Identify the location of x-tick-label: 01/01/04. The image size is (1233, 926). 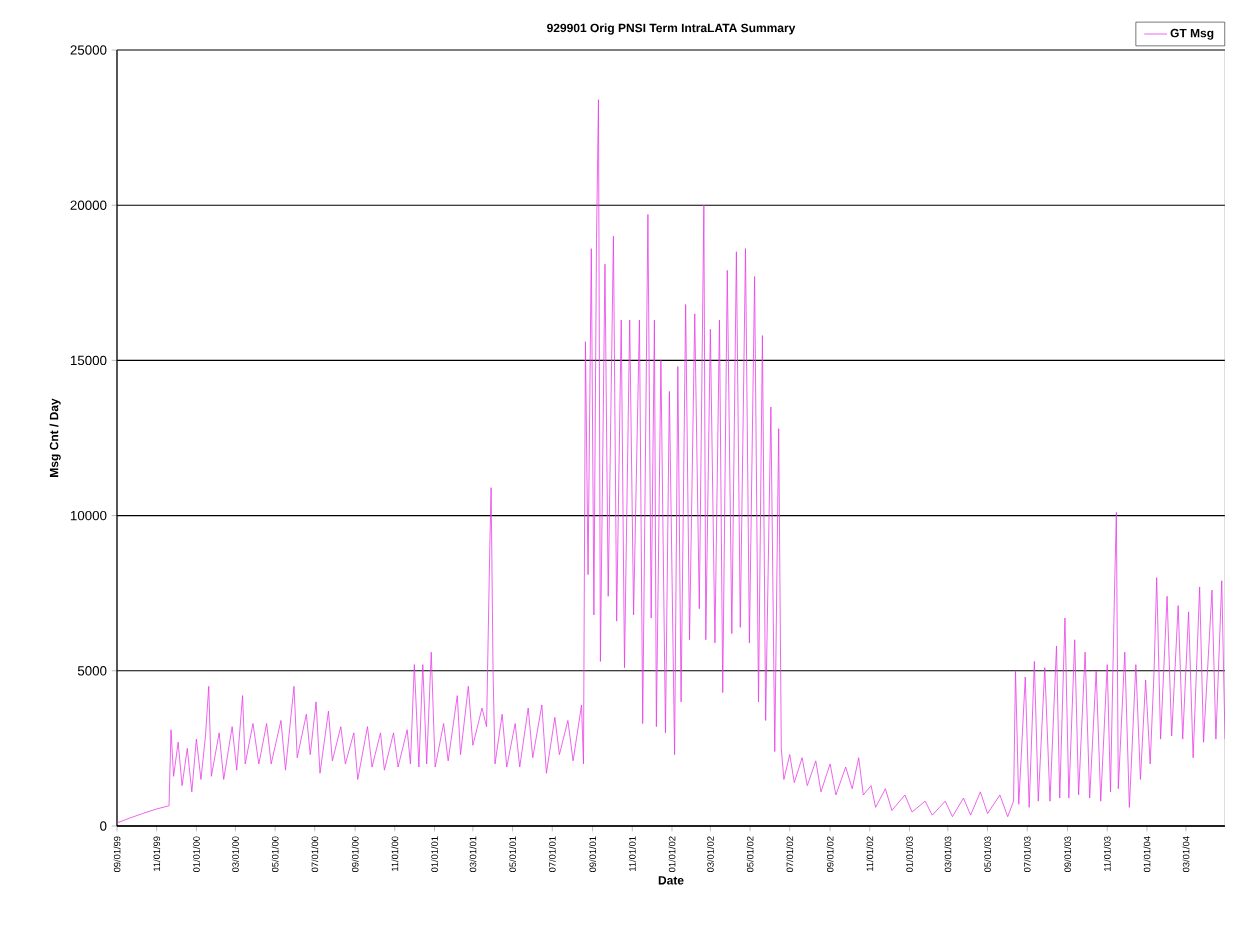
(1147, 854).